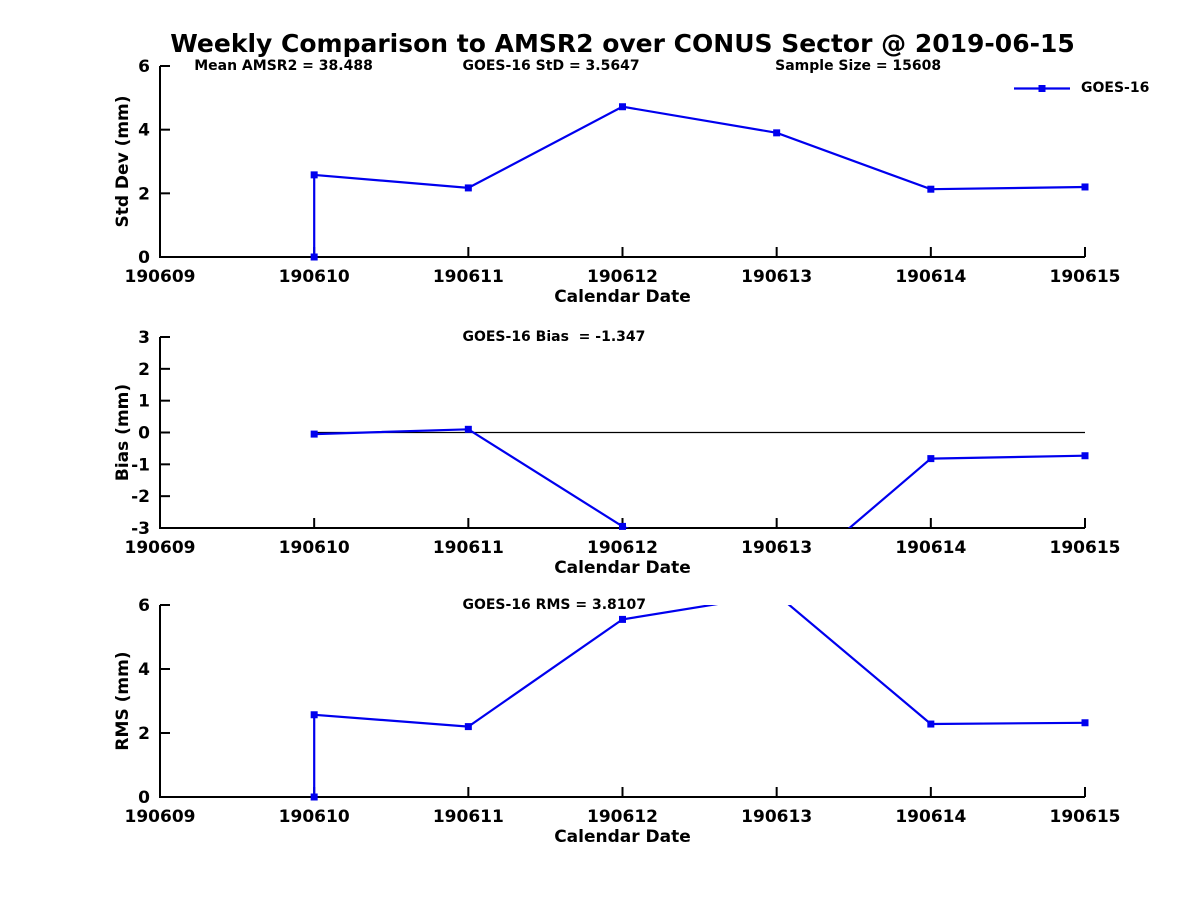 The image size is (1200, 900). What do you see at coordinates (123, 432) in the screenshot?
I see `y-axis-label: Bias (mm)` at bounding box center [123, 432].